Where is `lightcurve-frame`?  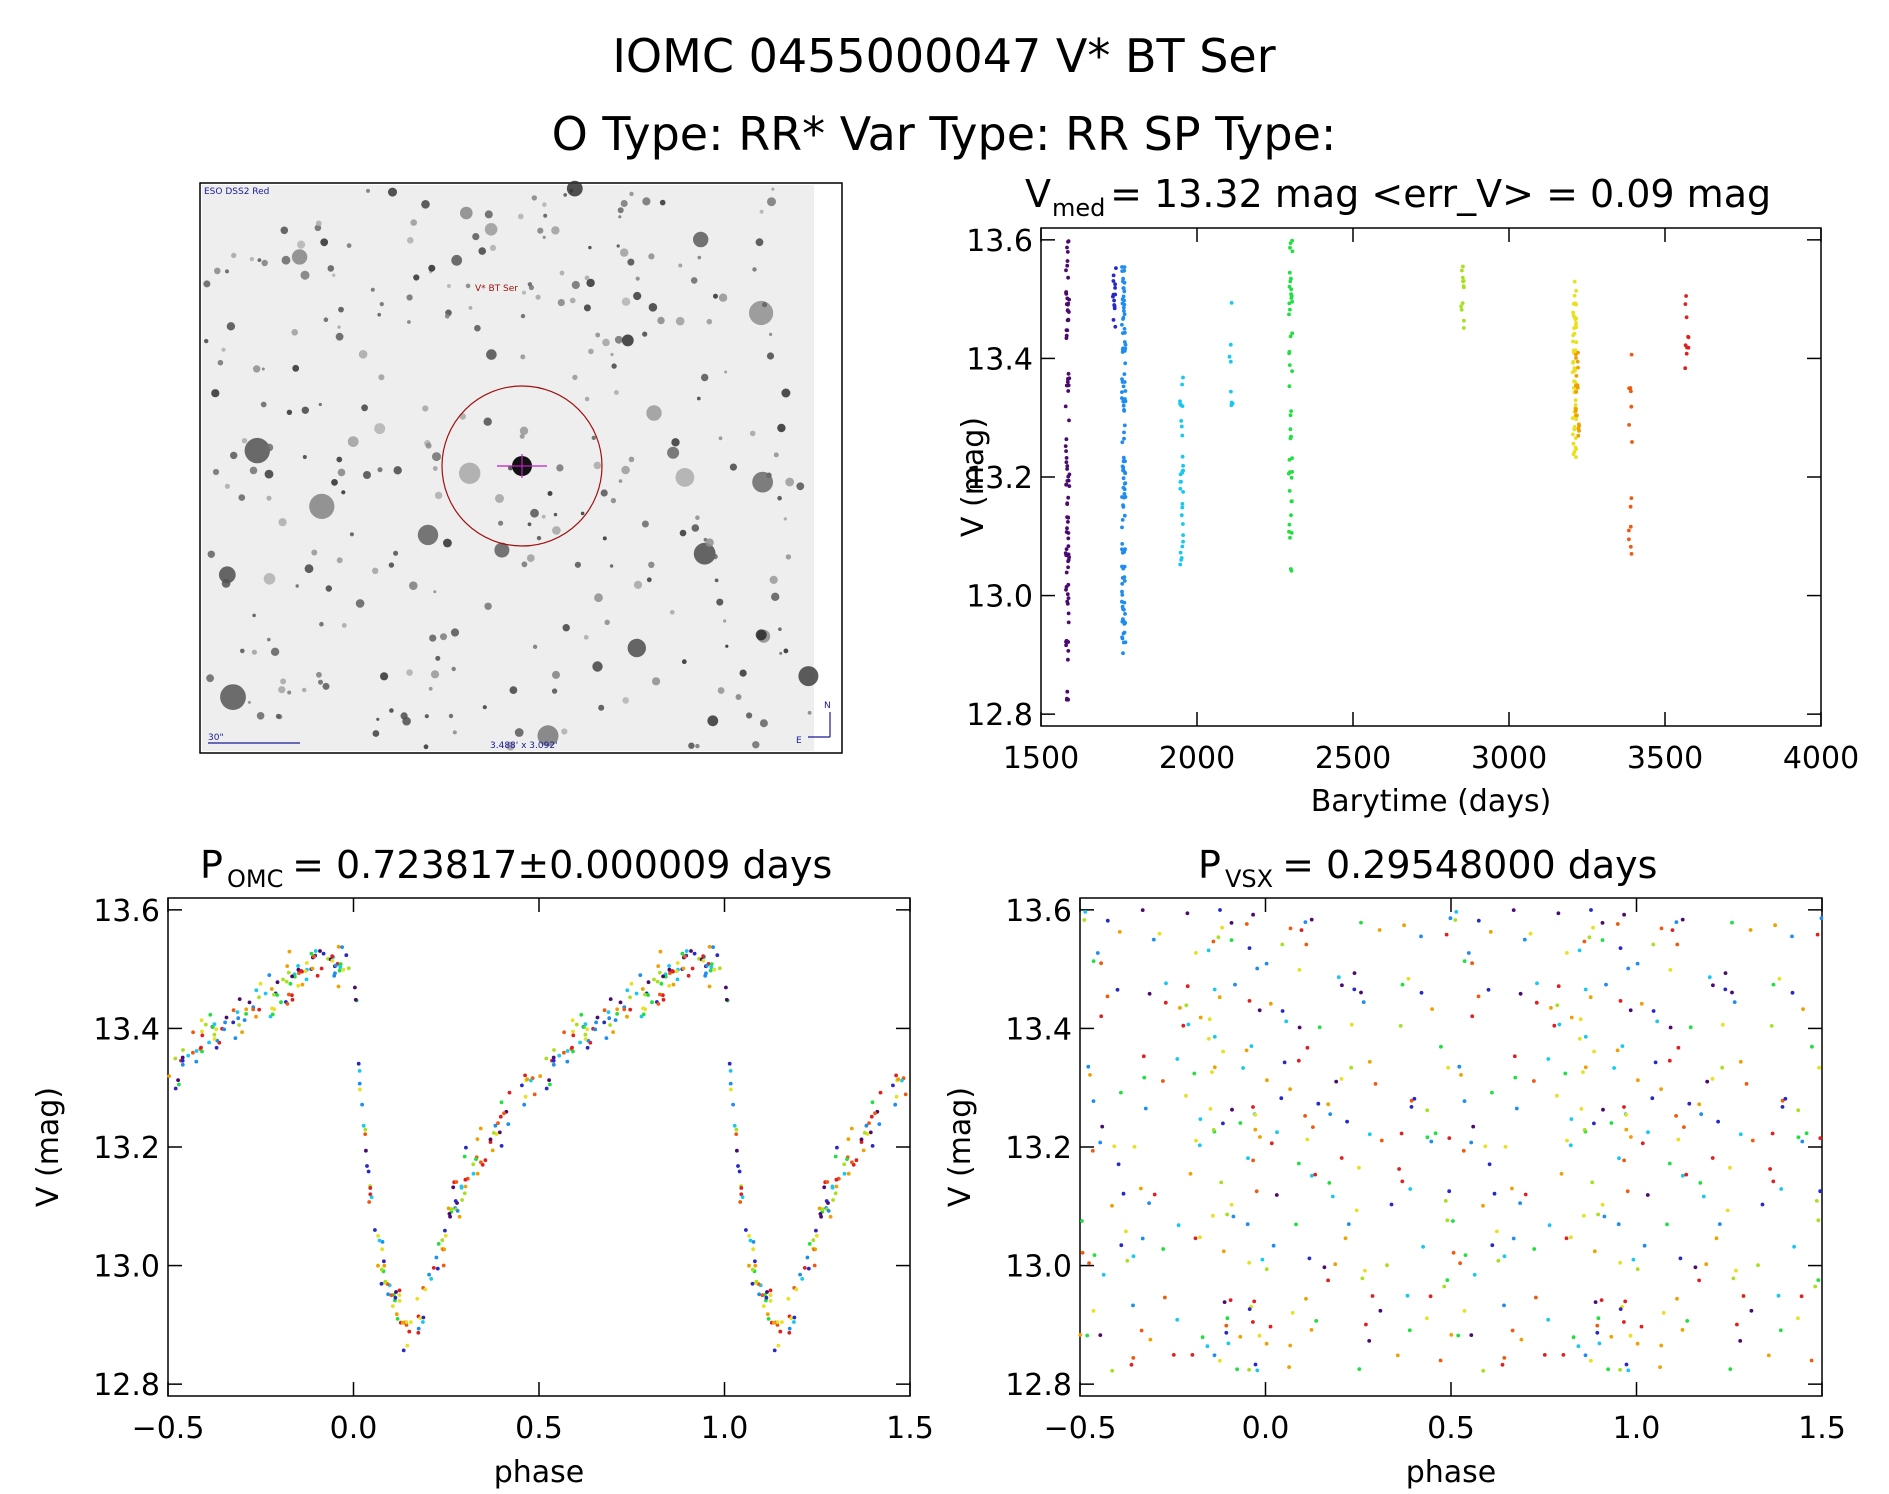 lightcurve-frame is located at coordinates (1431, 477).